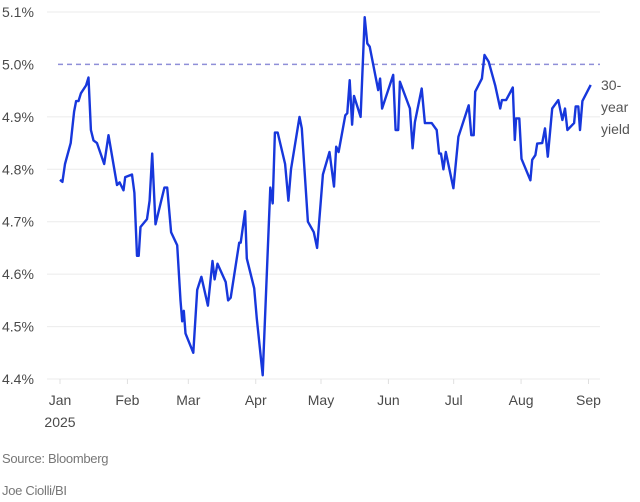  What do you see at coordinates (611, 85) in the screenshot?
I see `series-label-line-1: 30-` at bounding box center [611, 85].